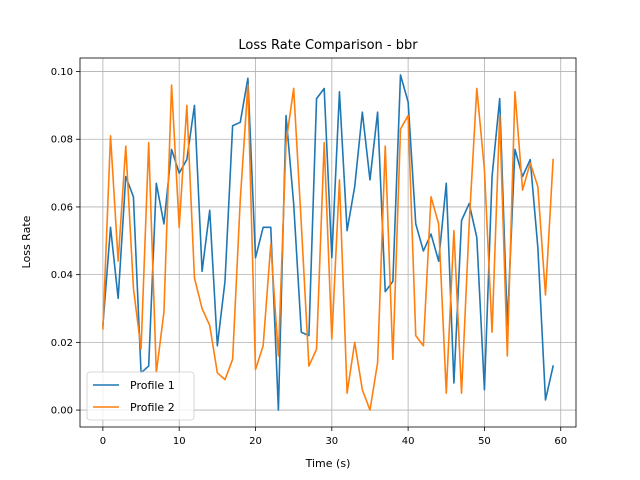  I want to click on y-tick-label: 0.10, so click(62, 72).